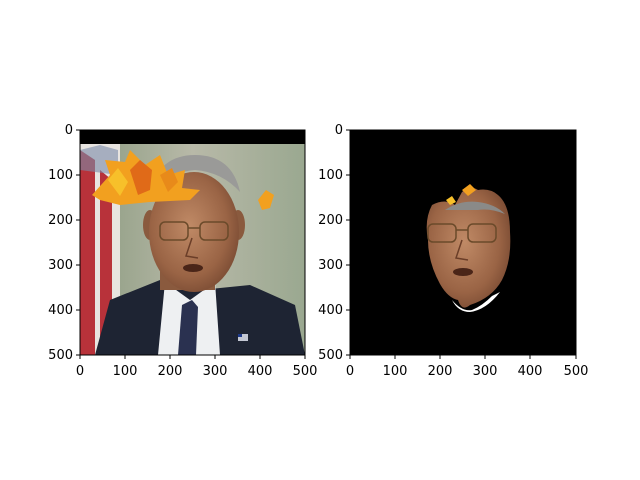  I want to click on leaf-overlay, so click(183, 180).